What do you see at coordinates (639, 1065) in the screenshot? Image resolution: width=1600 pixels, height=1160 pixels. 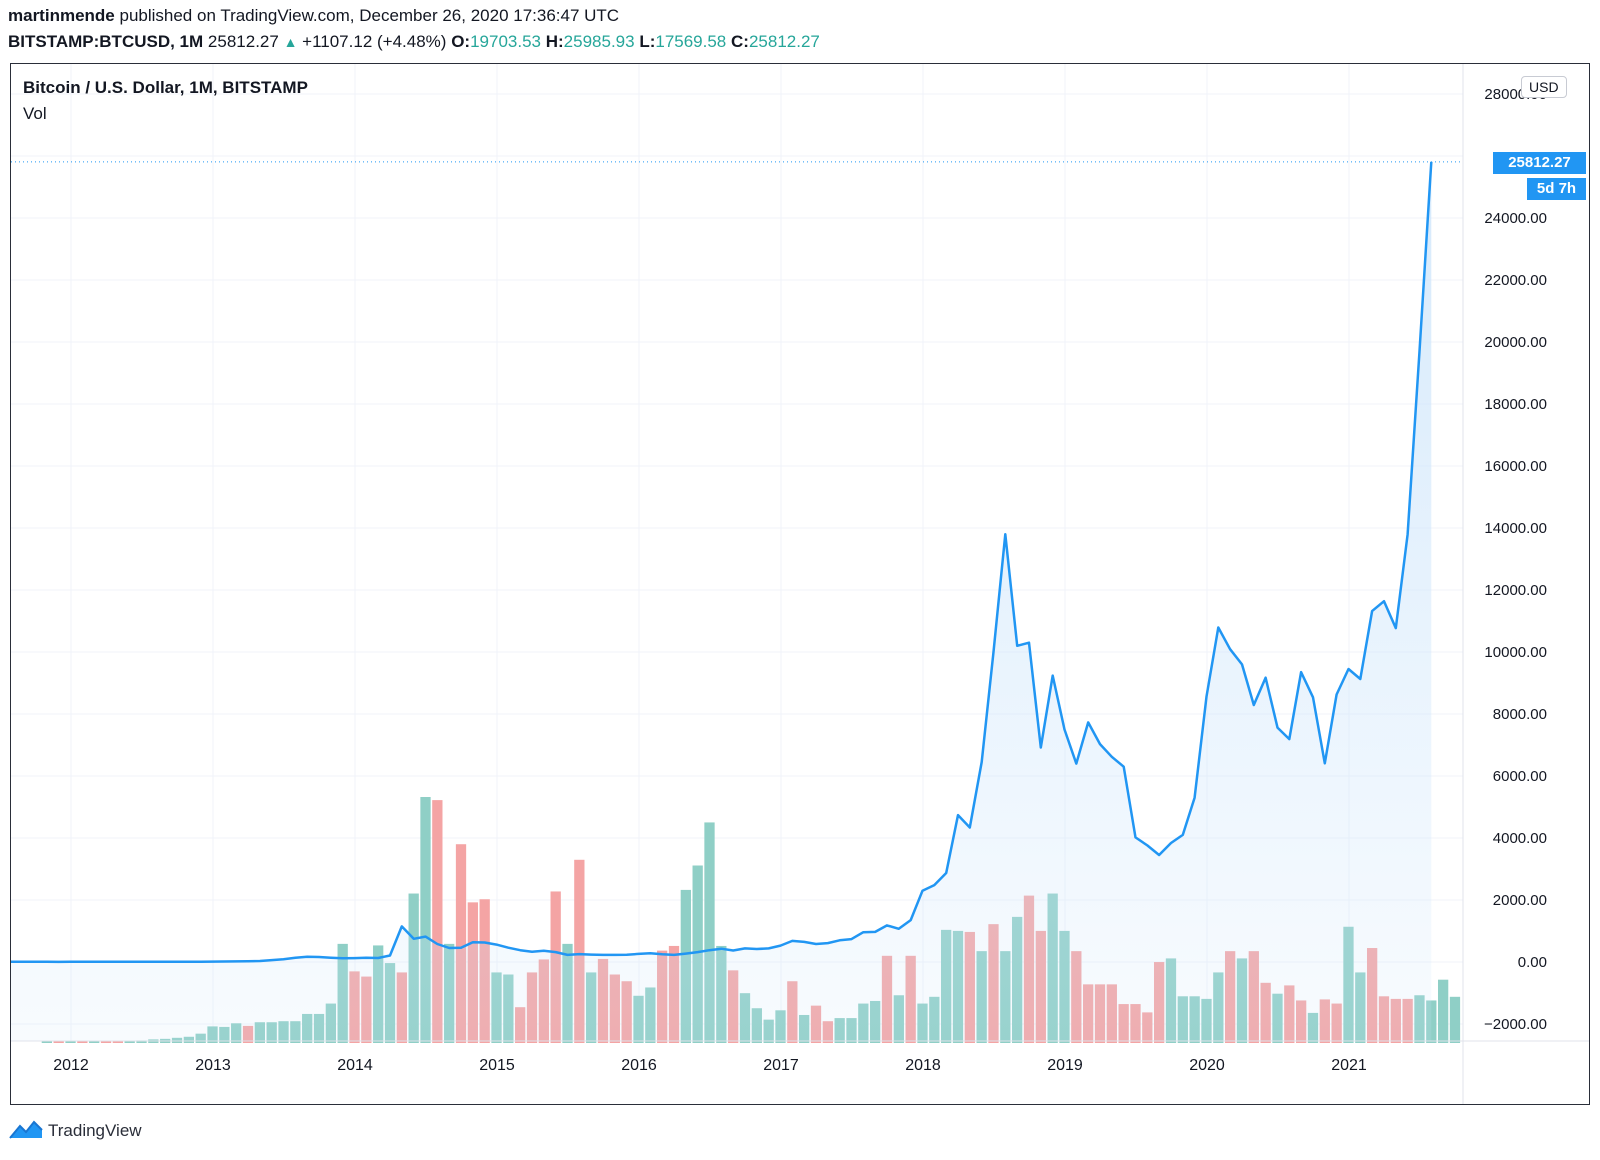 I see `x-tick-label: 2016` at bounding box center [639, 1065].